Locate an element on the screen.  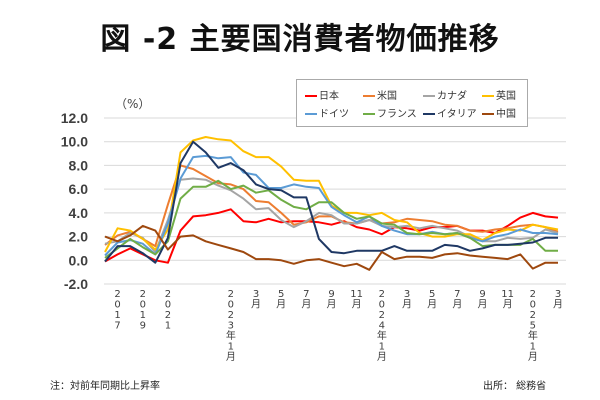
svg-text: 11 is located at coordinates (507, 294).